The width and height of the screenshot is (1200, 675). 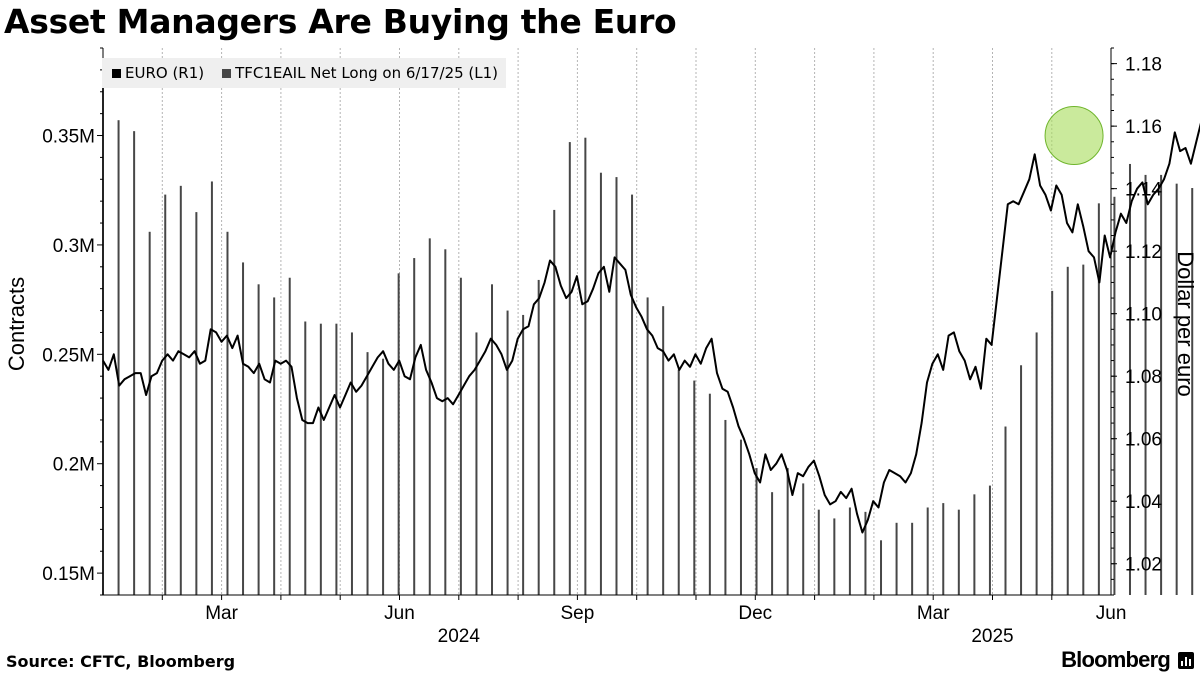 What do you see at coordinates (1143, 565) in the screenshot?
I see `right-tick-label: 1.02` at bounding box center [1143, 565].